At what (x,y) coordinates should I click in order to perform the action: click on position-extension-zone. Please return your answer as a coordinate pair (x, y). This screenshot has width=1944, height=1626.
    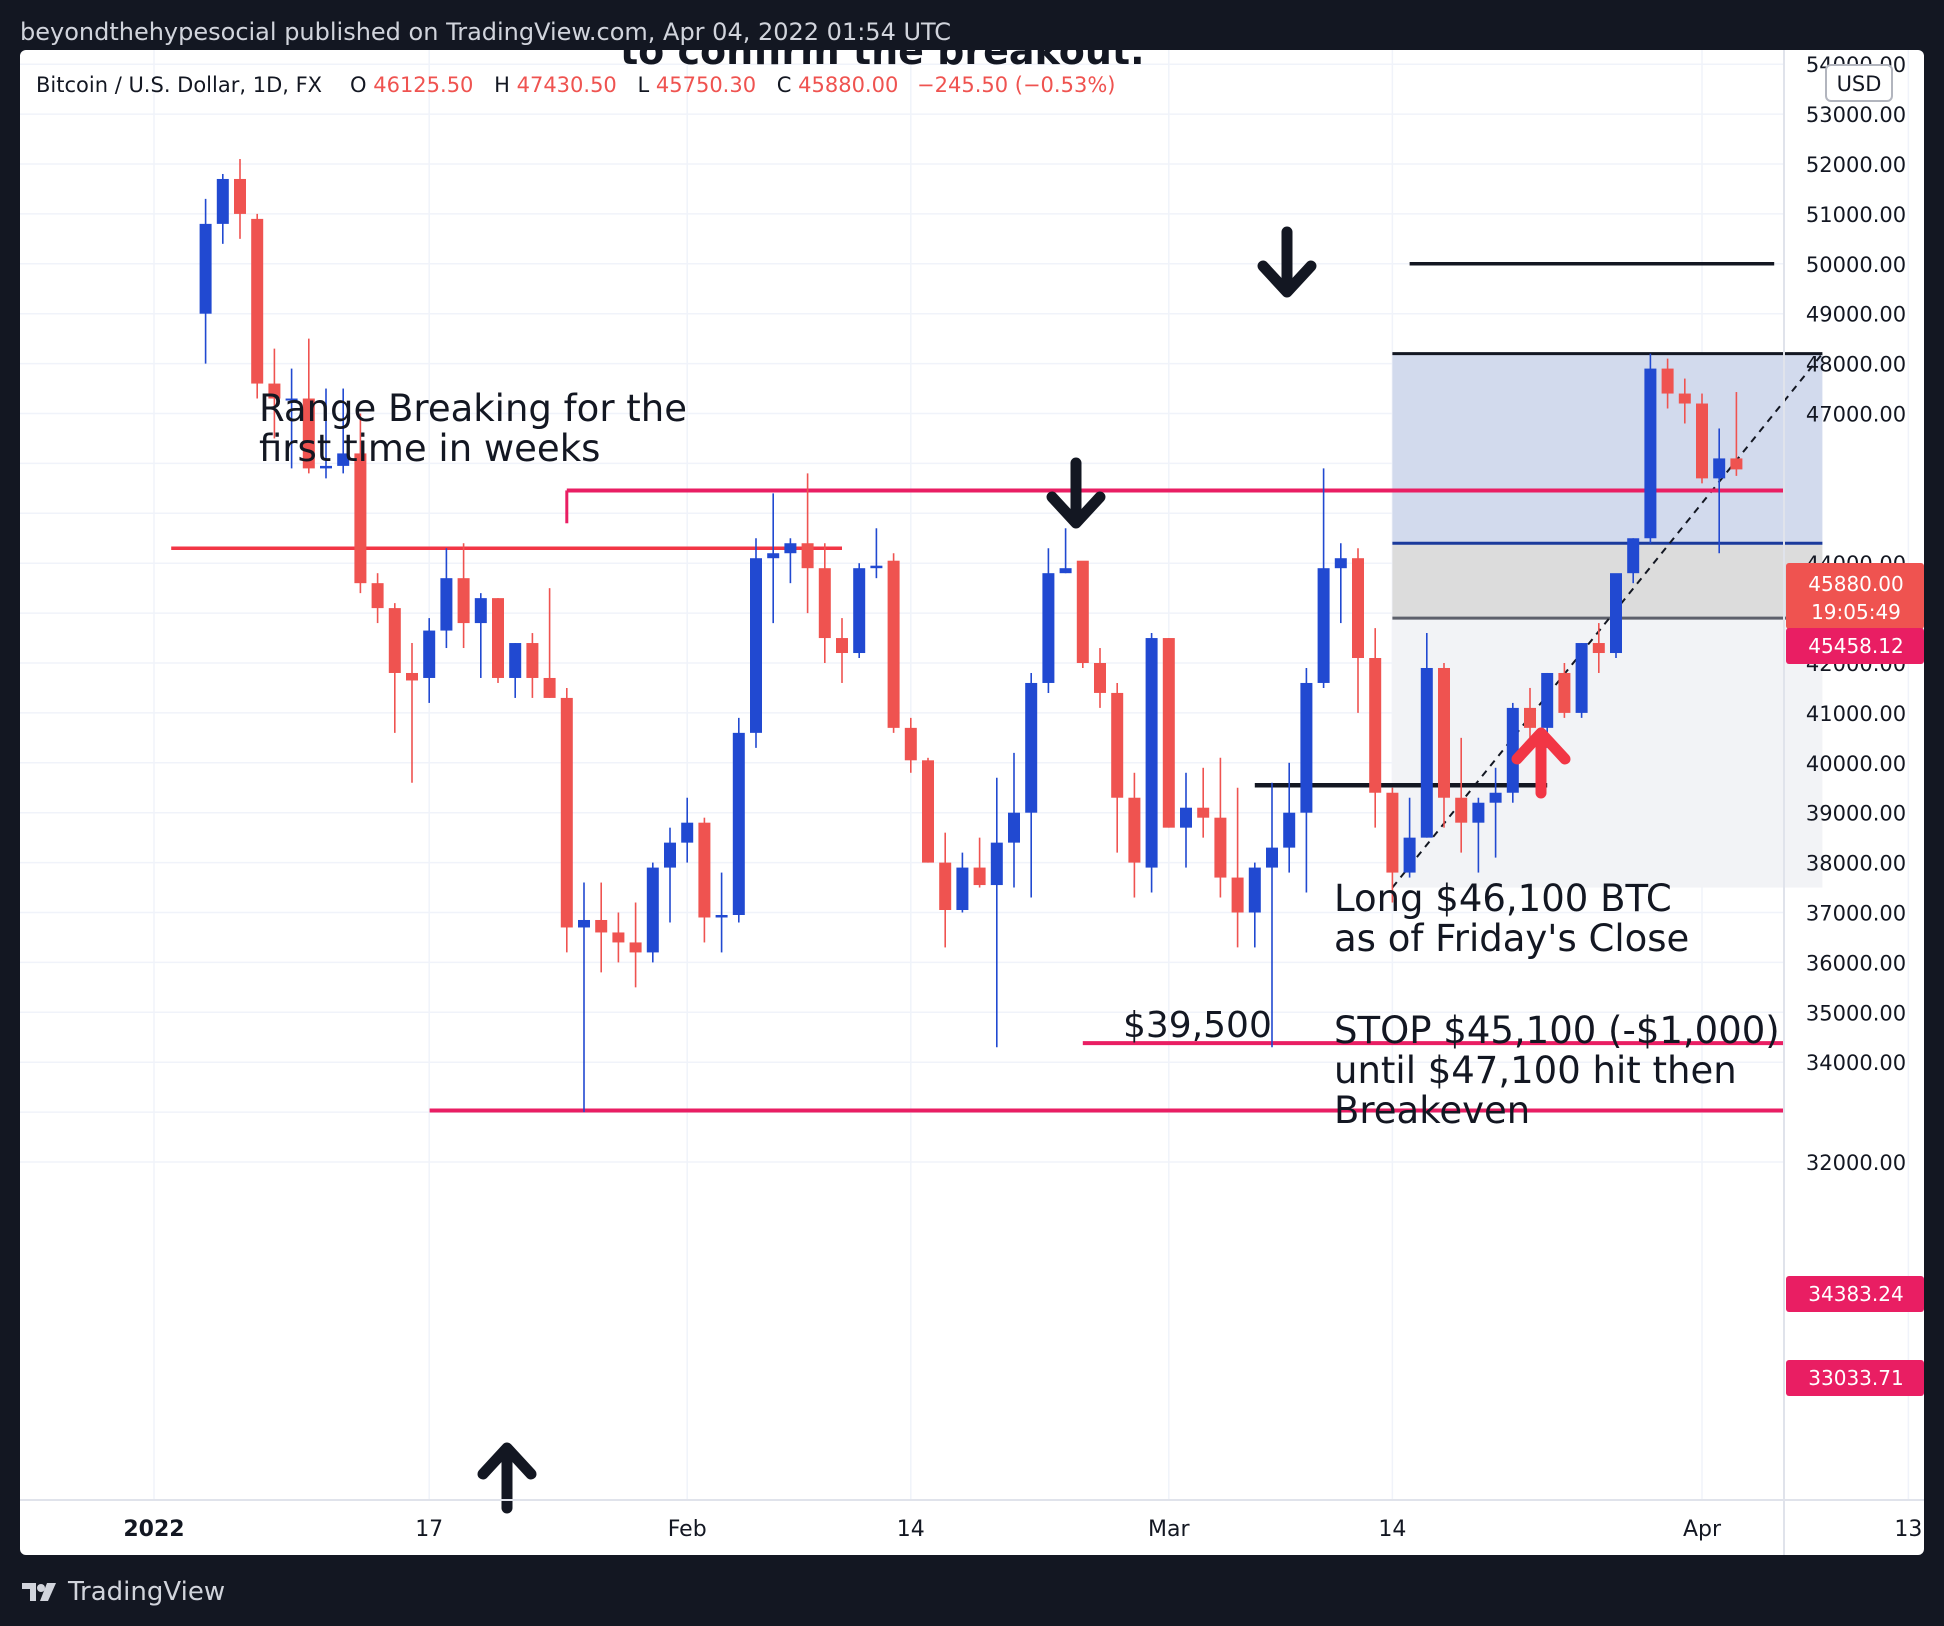
    Looking at the image, I should click on (1607, 753).